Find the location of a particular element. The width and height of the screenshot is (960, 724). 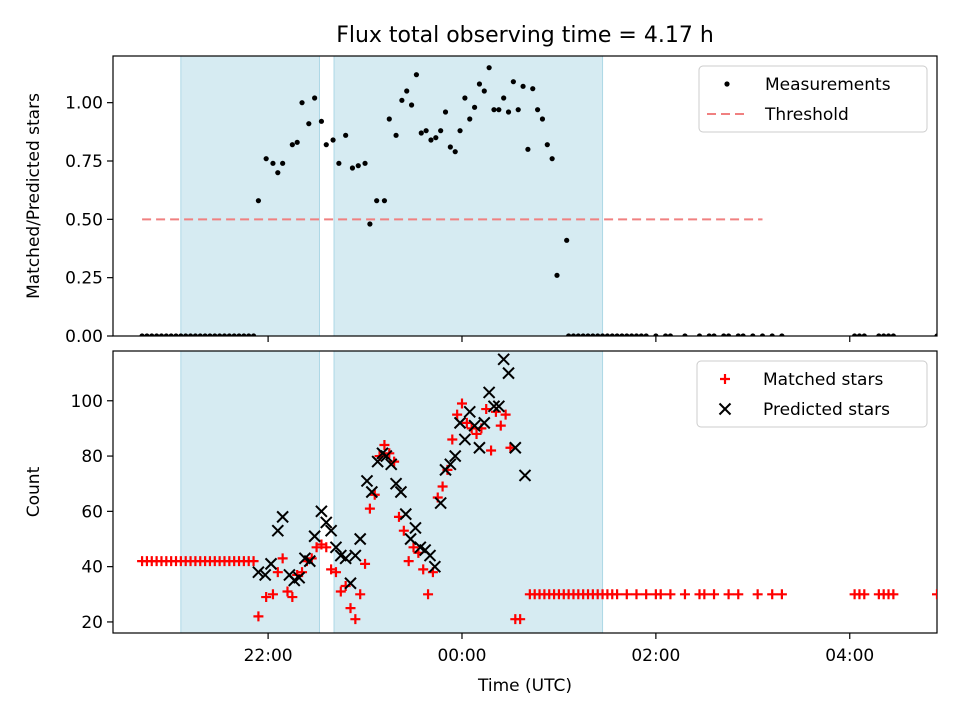

legend-label: Measurements is located at coordinates (828, 85).